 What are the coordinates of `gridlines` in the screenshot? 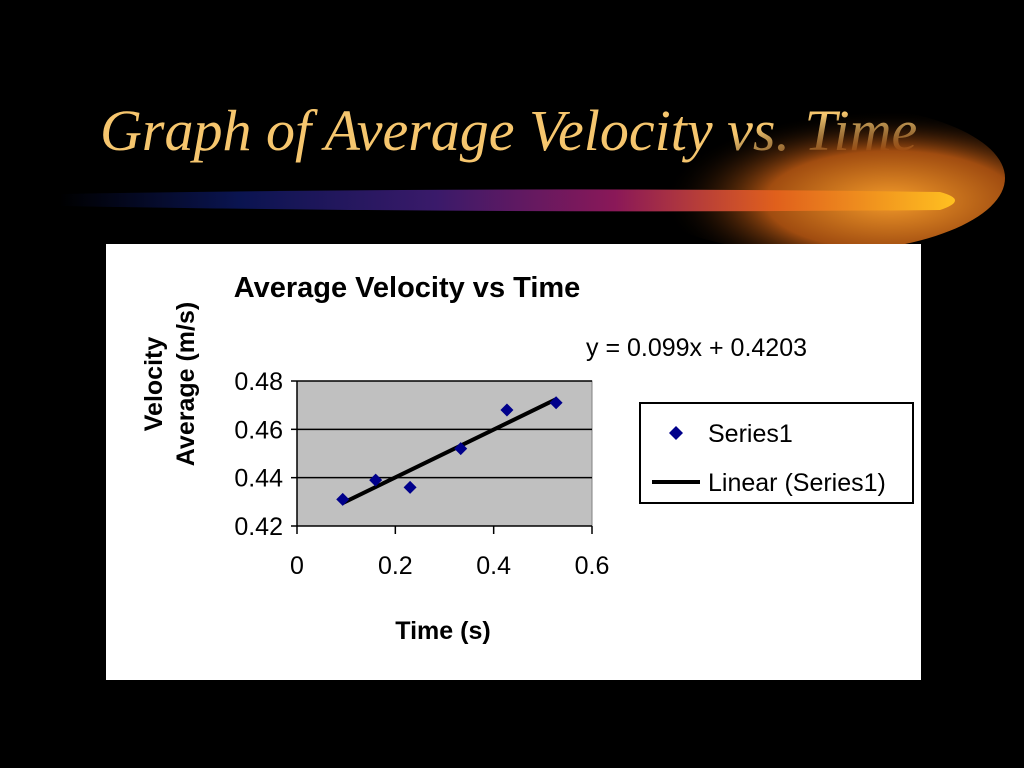 It's located at (444, 429).